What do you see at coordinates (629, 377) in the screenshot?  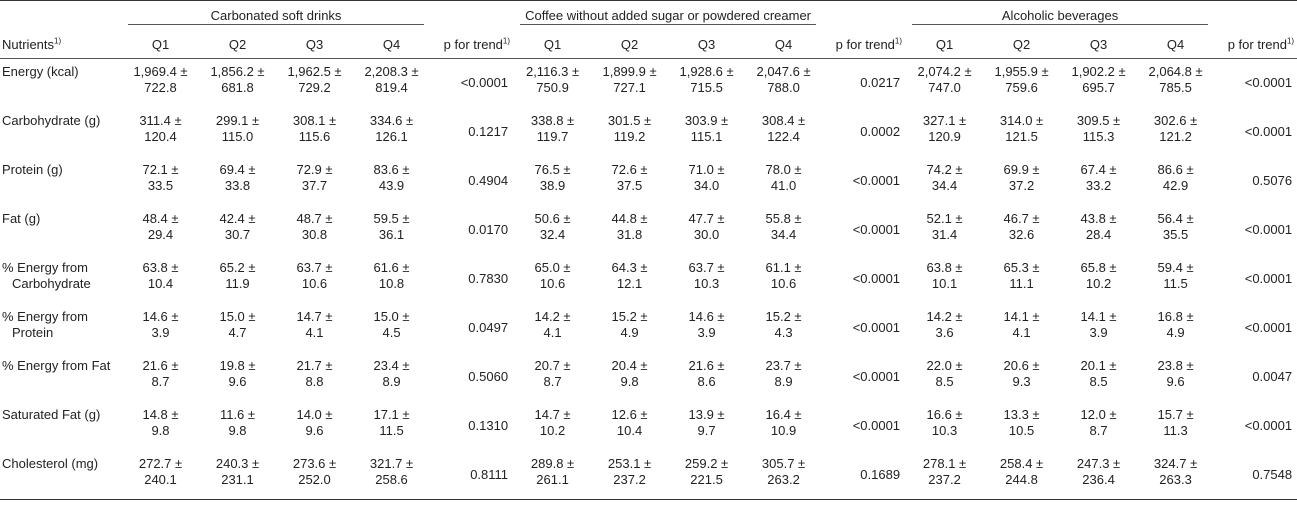 I see `value-cell: 20.4 ±9.8` at bounding box center [629, 377].